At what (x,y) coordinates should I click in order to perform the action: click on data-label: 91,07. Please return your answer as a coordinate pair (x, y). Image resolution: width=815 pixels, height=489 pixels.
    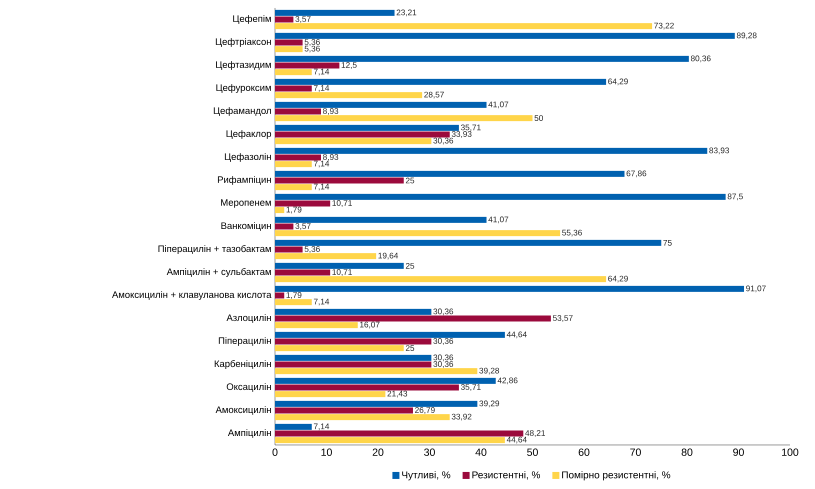
    Looking at the image, I should click on (756, 289).